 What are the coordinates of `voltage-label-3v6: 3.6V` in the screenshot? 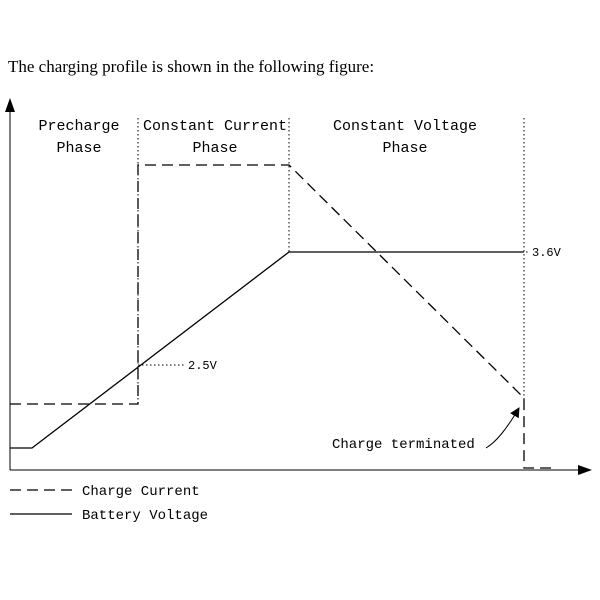 It's located at (547, 253).